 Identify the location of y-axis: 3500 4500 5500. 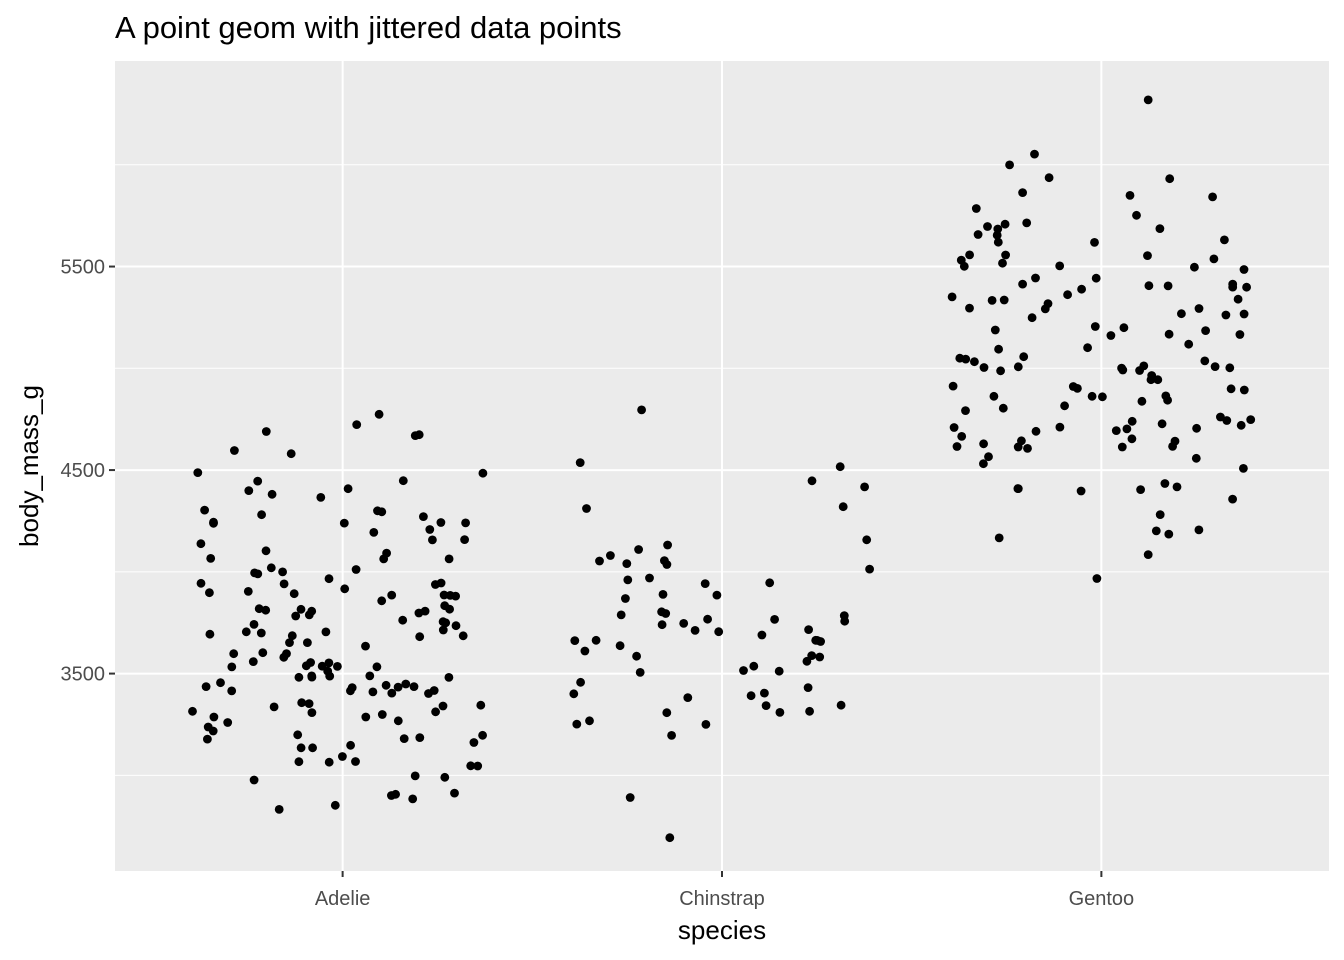
(88, 471).